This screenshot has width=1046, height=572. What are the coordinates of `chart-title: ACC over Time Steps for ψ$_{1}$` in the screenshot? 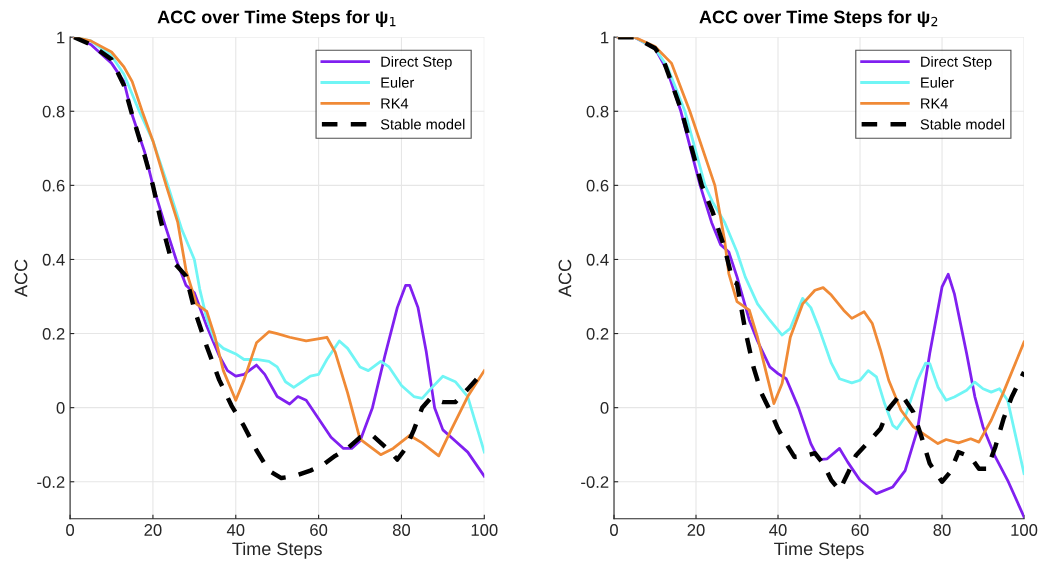 It's located at (276, 18).